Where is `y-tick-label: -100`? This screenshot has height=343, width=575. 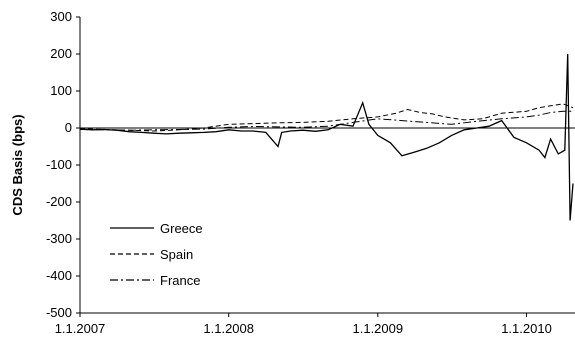 y-tick-label: -100 is located at coordinates (59, 164).